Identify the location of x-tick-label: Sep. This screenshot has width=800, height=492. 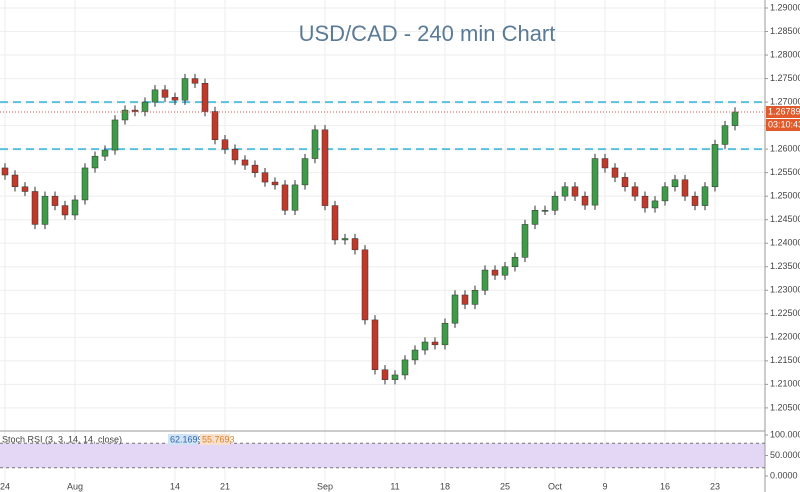
(325, 486).